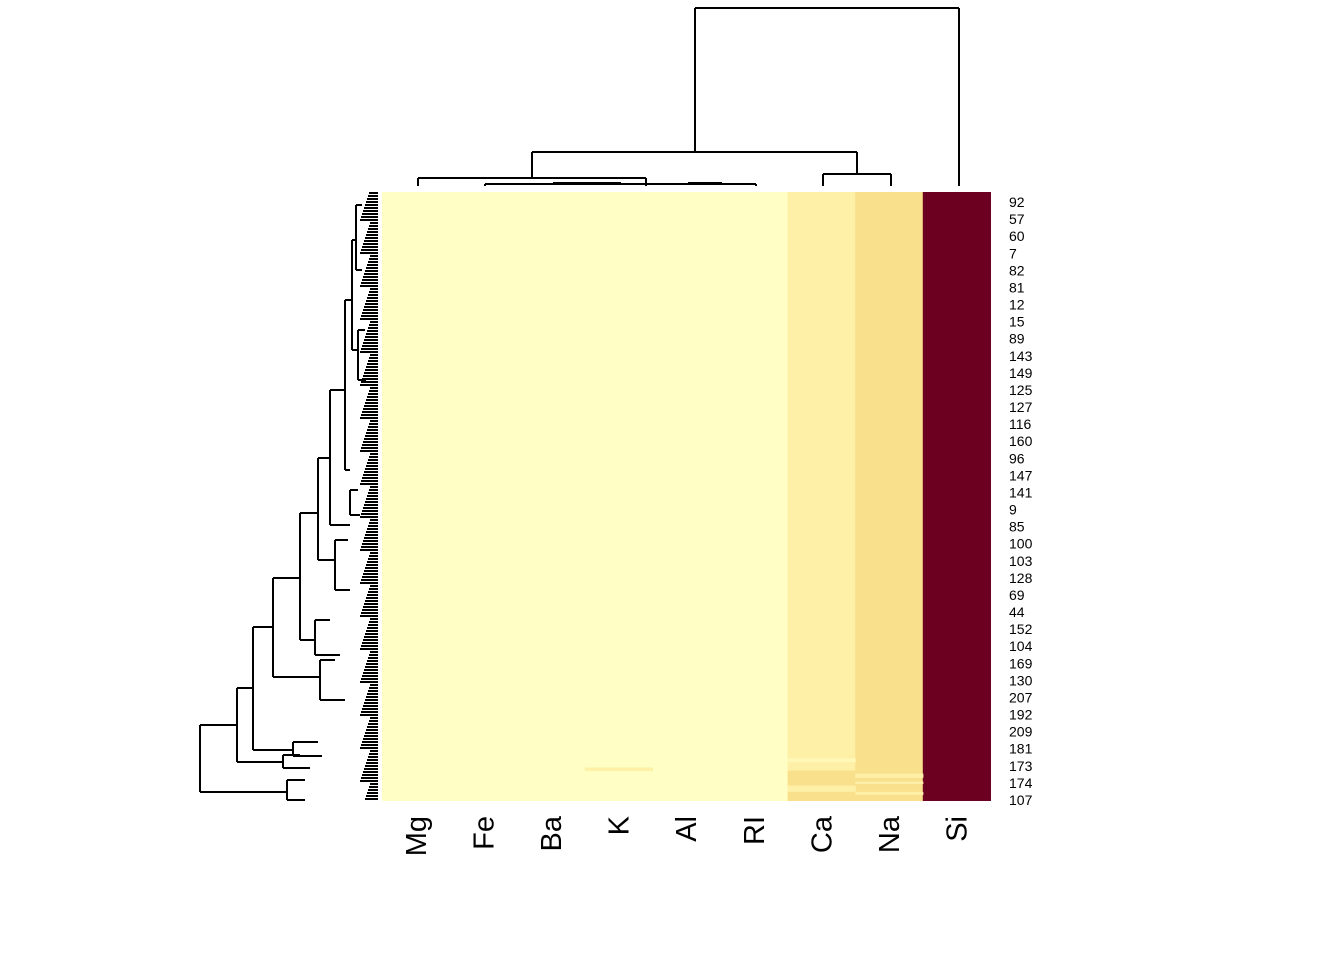 The image size is (1344, 960). Describe the element at coordinates (1021, 629) in the screenshot. I see `row-label: 152` at that location.